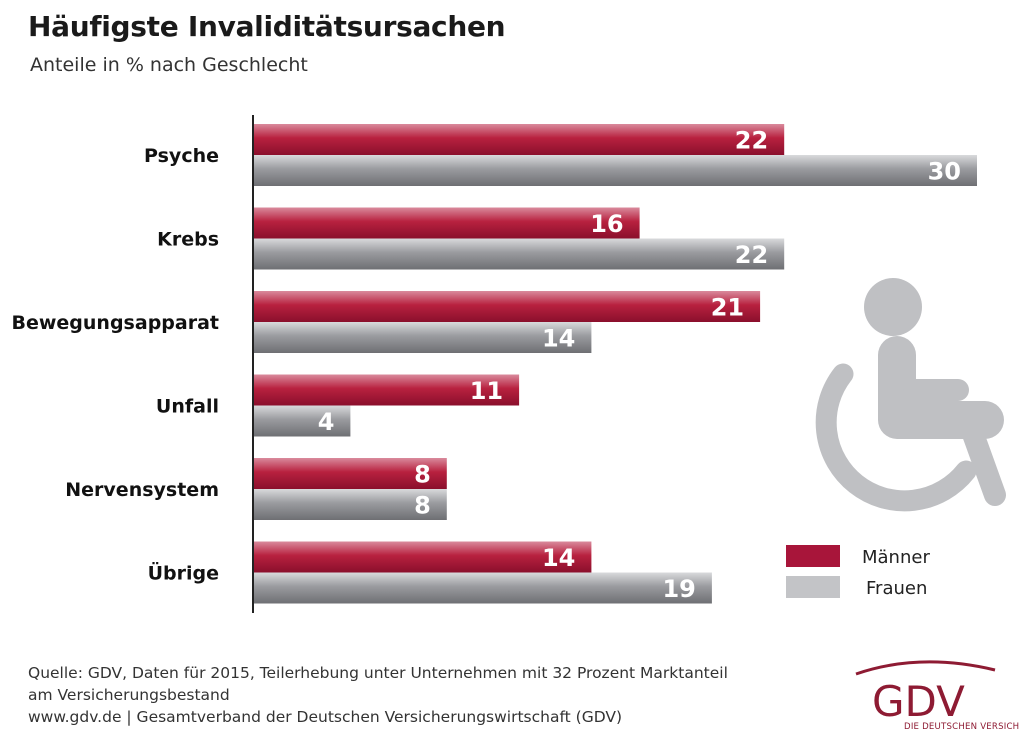 The width and height of the screenshot is (1024, 734). Describe the element at coordinates (606, 224) in the screenshot. I see `value-label-manner-krebs: 16` at that location.